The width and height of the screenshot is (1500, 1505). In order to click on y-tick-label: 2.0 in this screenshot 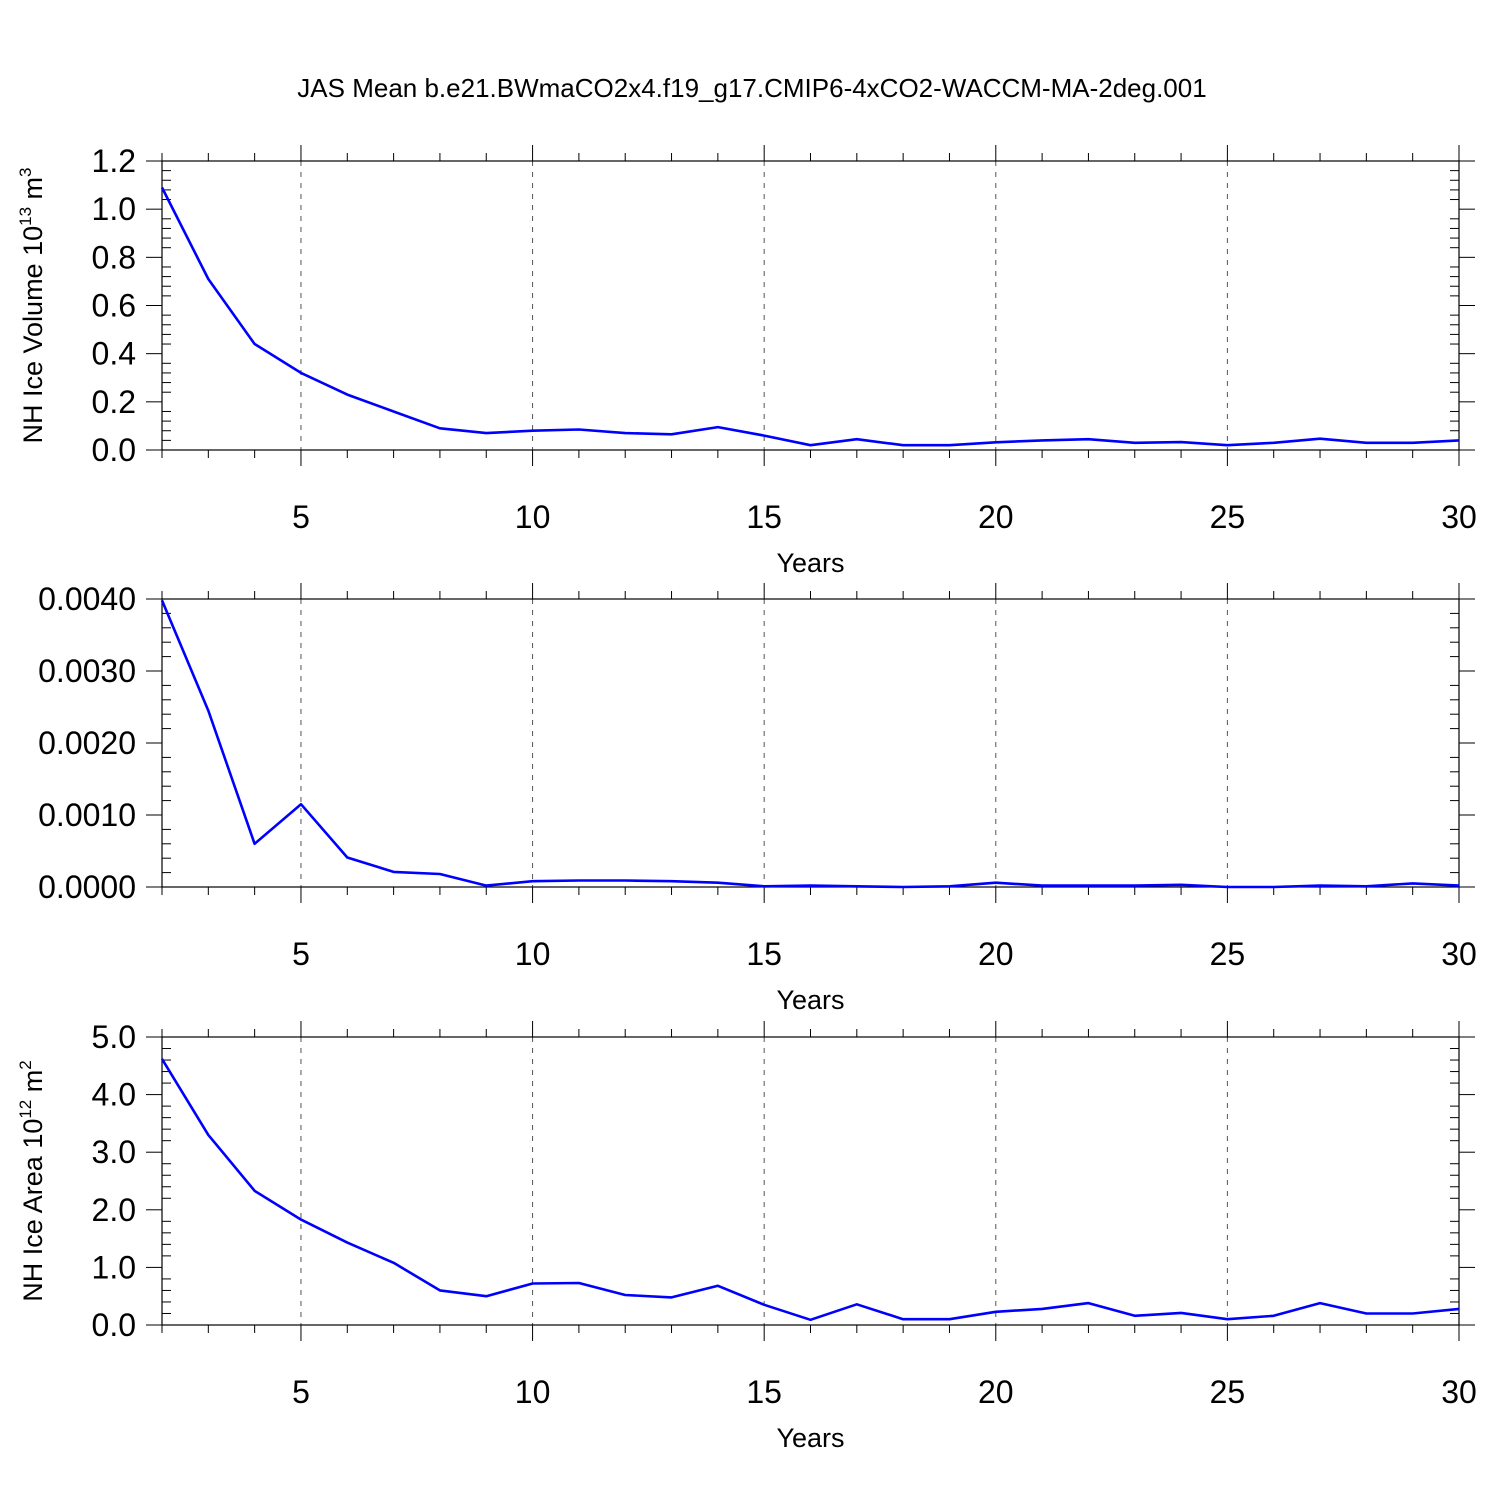, I will do `click(114, 1210)`.